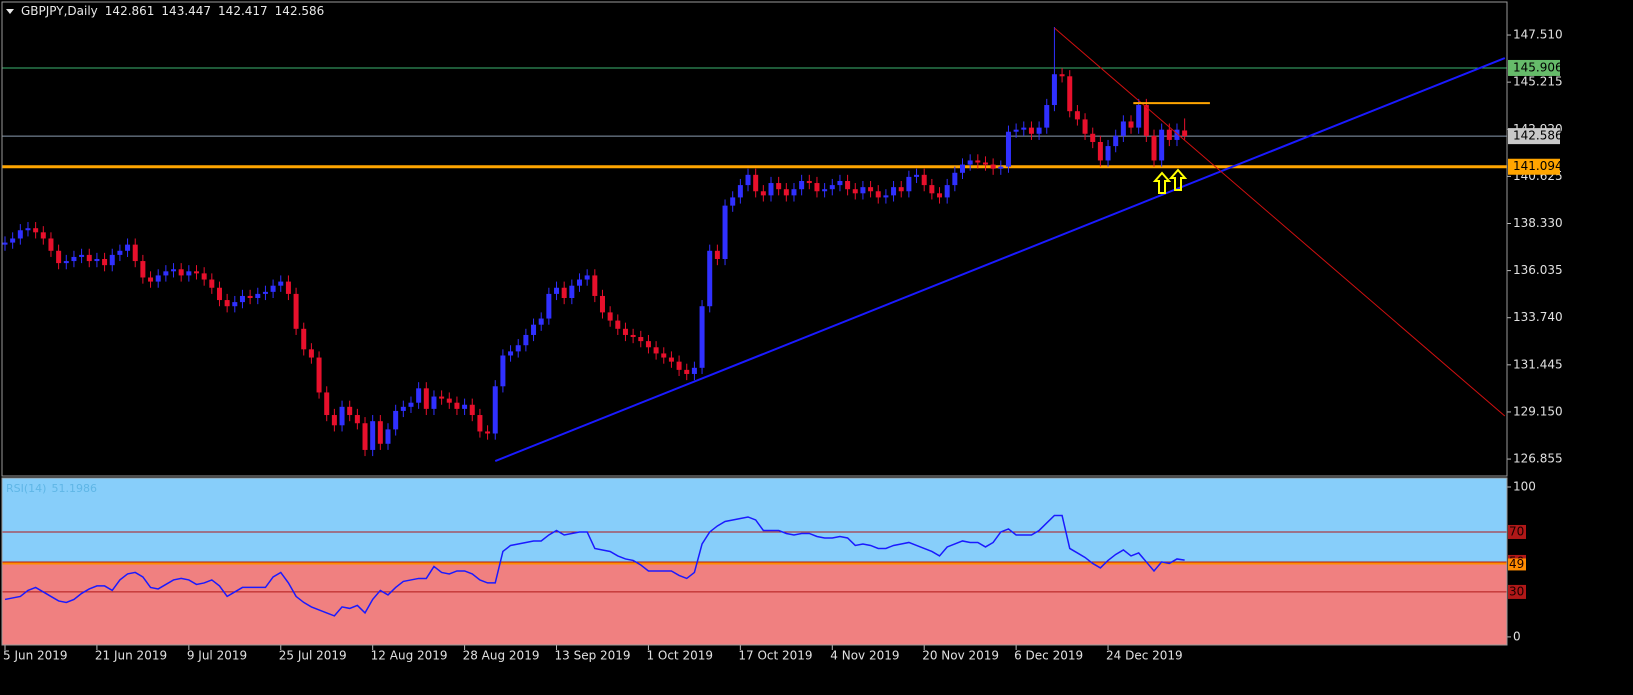  I want to click on signal-arrow, so click(1162, 182).